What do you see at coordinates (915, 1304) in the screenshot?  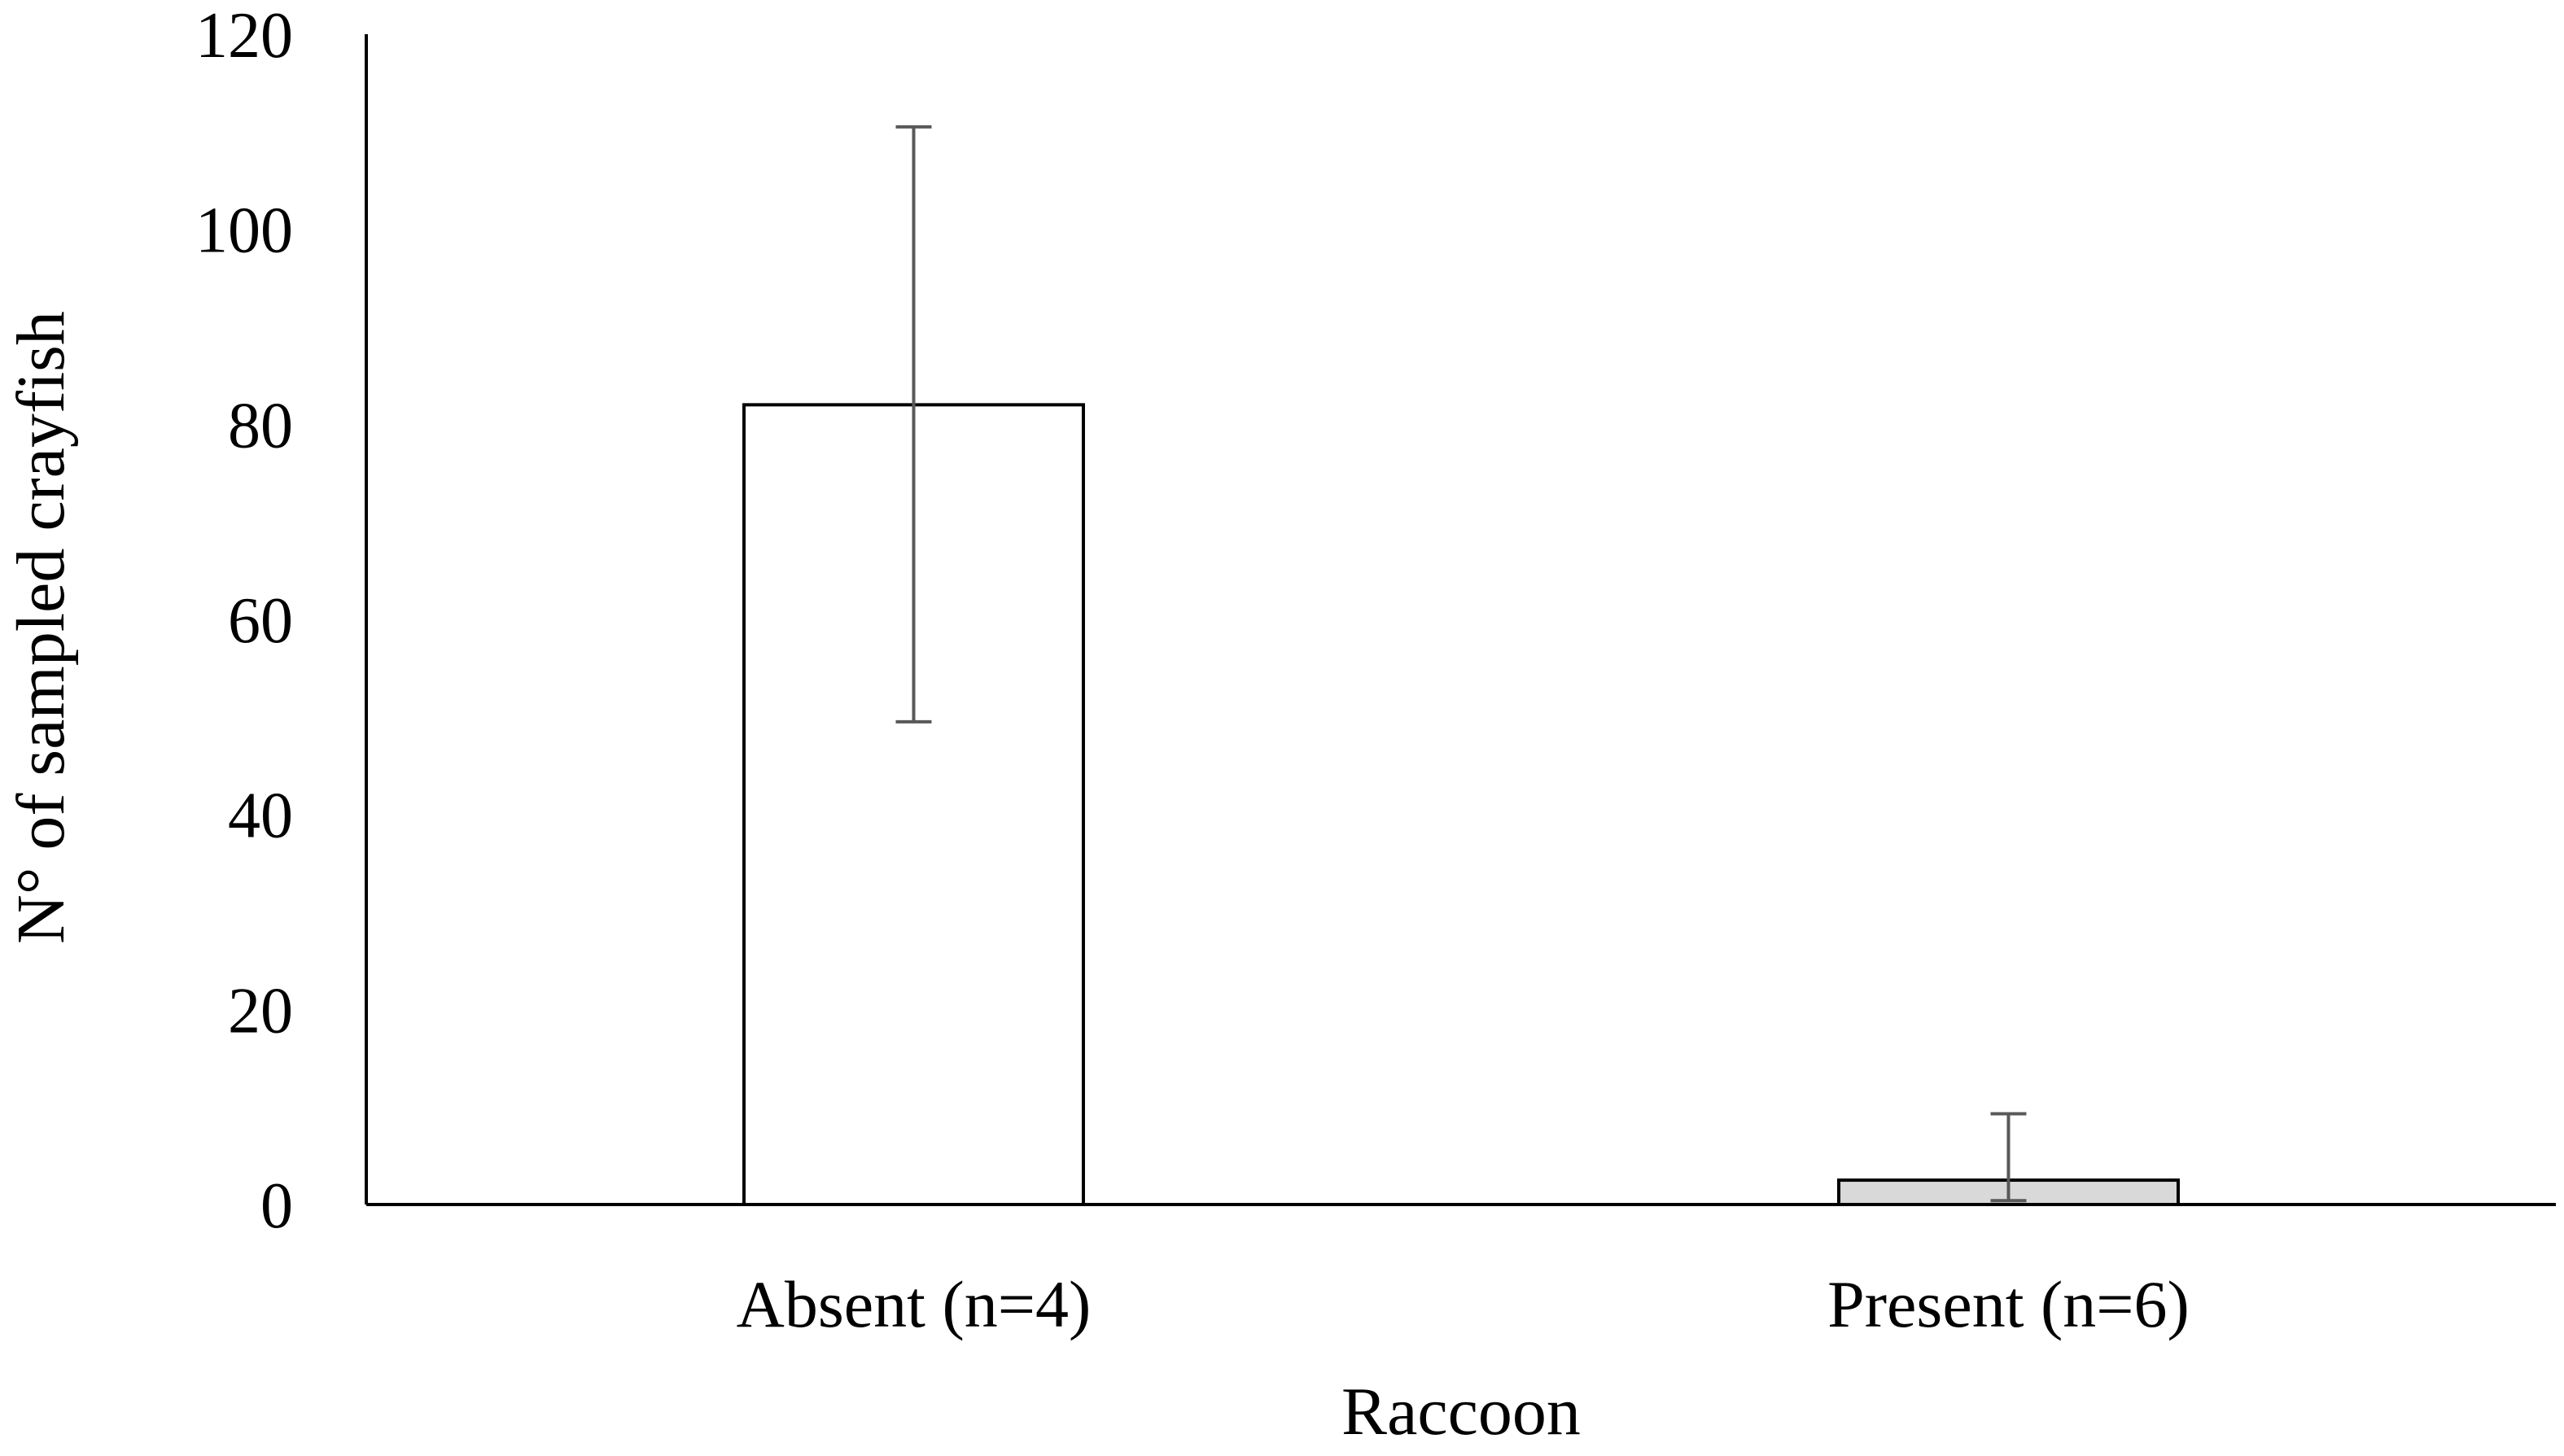 I see `x-category-label: Absent (n=4)` at bounding box center [915, 1304].